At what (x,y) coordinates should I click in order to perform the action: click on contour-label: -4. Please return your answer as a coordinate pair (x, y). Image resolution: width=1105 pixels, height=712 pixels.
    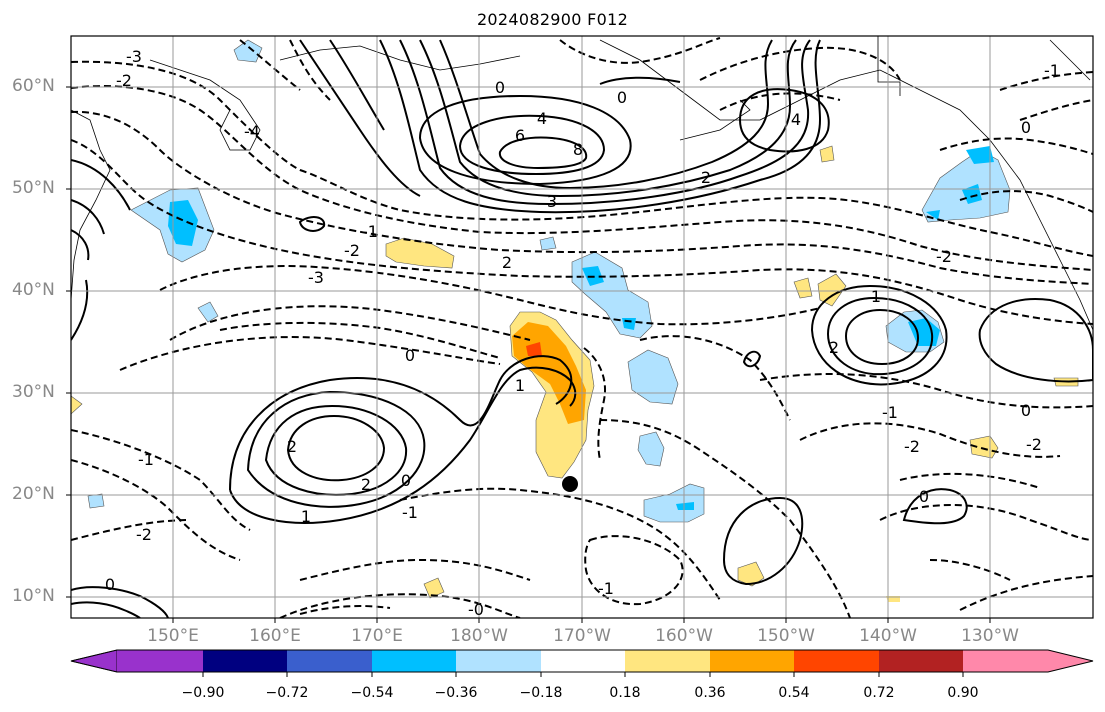
    Looking at the image, I should click on (252, 131).